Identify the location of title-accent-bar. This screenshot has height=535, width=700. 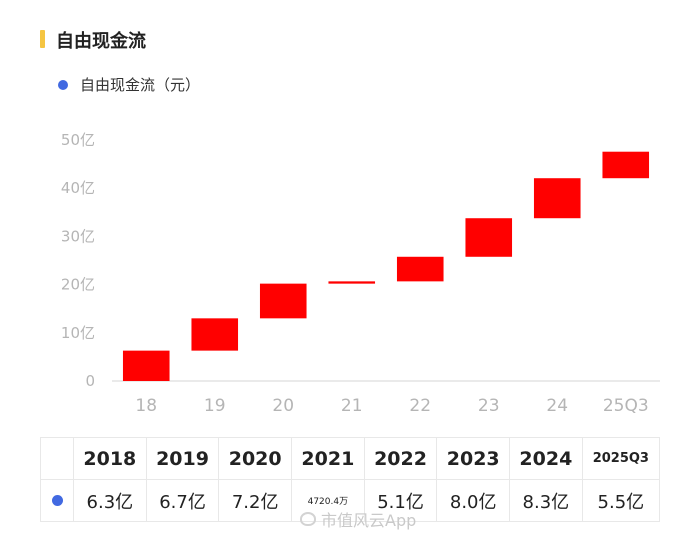
(42, 39).